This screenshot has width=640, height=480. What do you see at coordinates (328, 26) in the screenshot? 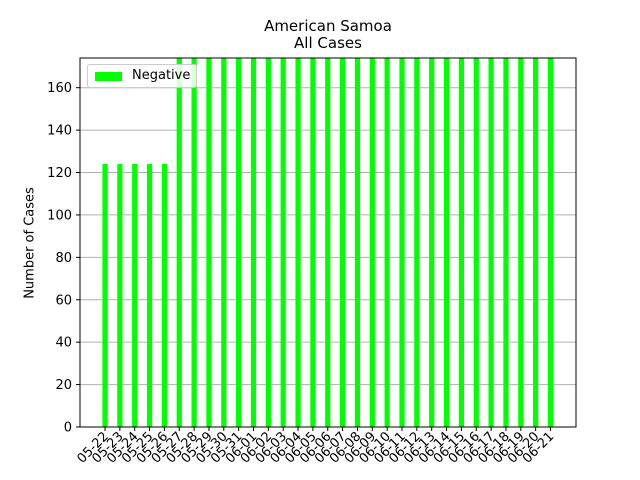
I see `chart-title: American Samoa` at bounding box center [328, 26].